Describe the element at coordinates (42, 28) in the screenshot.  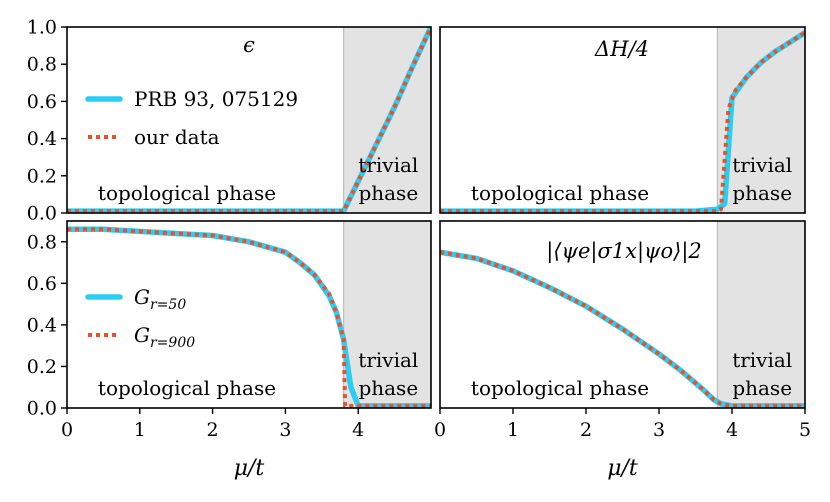
I see `y-tick-label: 1.0` at that location.